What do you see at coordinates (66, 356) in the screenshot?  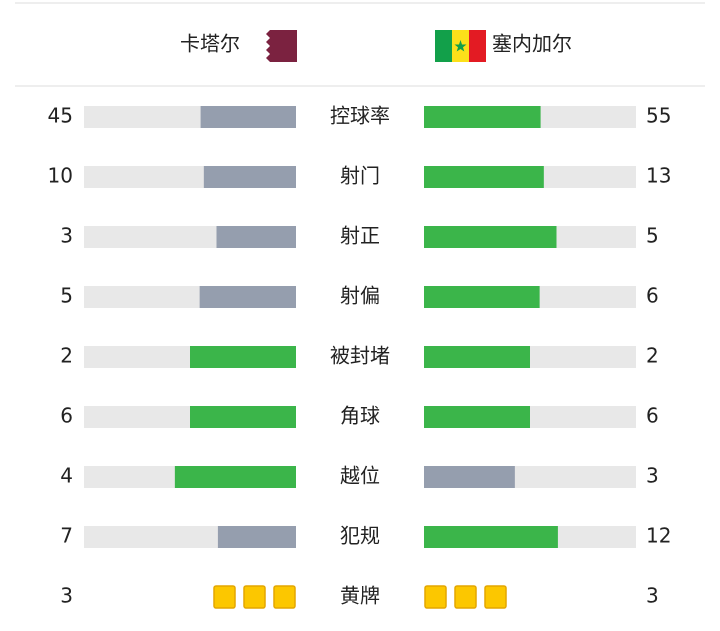 I see `home-value: 2` at bounding box center [66, 356].